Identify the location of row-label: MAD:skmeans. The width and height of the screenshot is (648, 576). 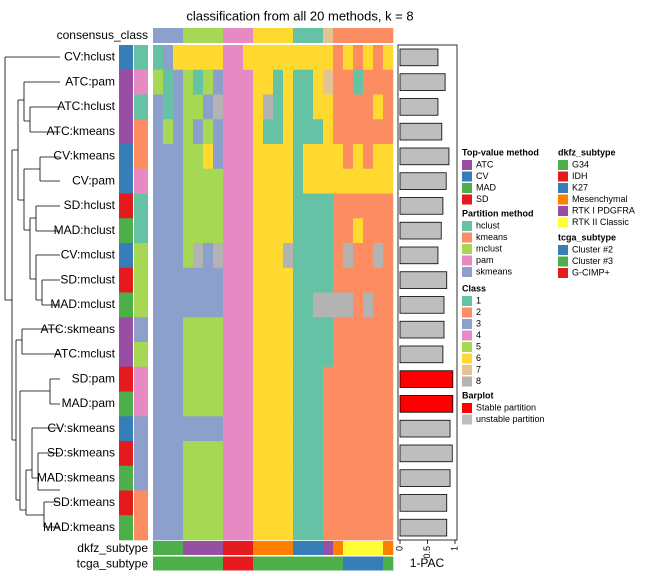
(76, 477).